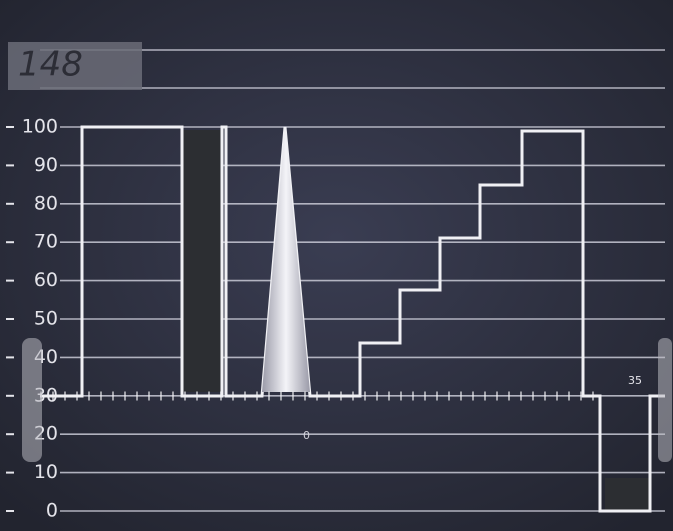  Describe the element at coordinates (635, 380) in the screenshot. I see `marker-label: 35` at that location.